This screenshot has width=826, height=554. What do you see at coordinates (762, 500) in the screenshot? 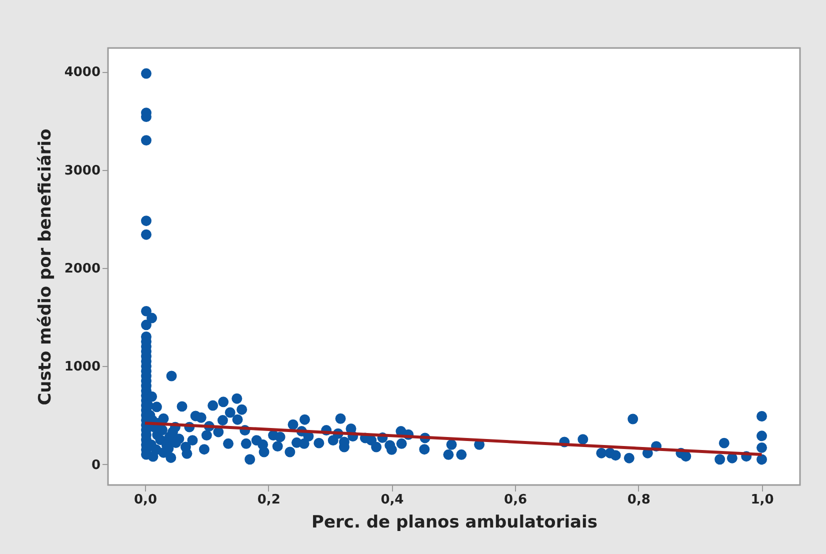
I see `x-tick-label: 1,0` at bounding box center [762, 500].